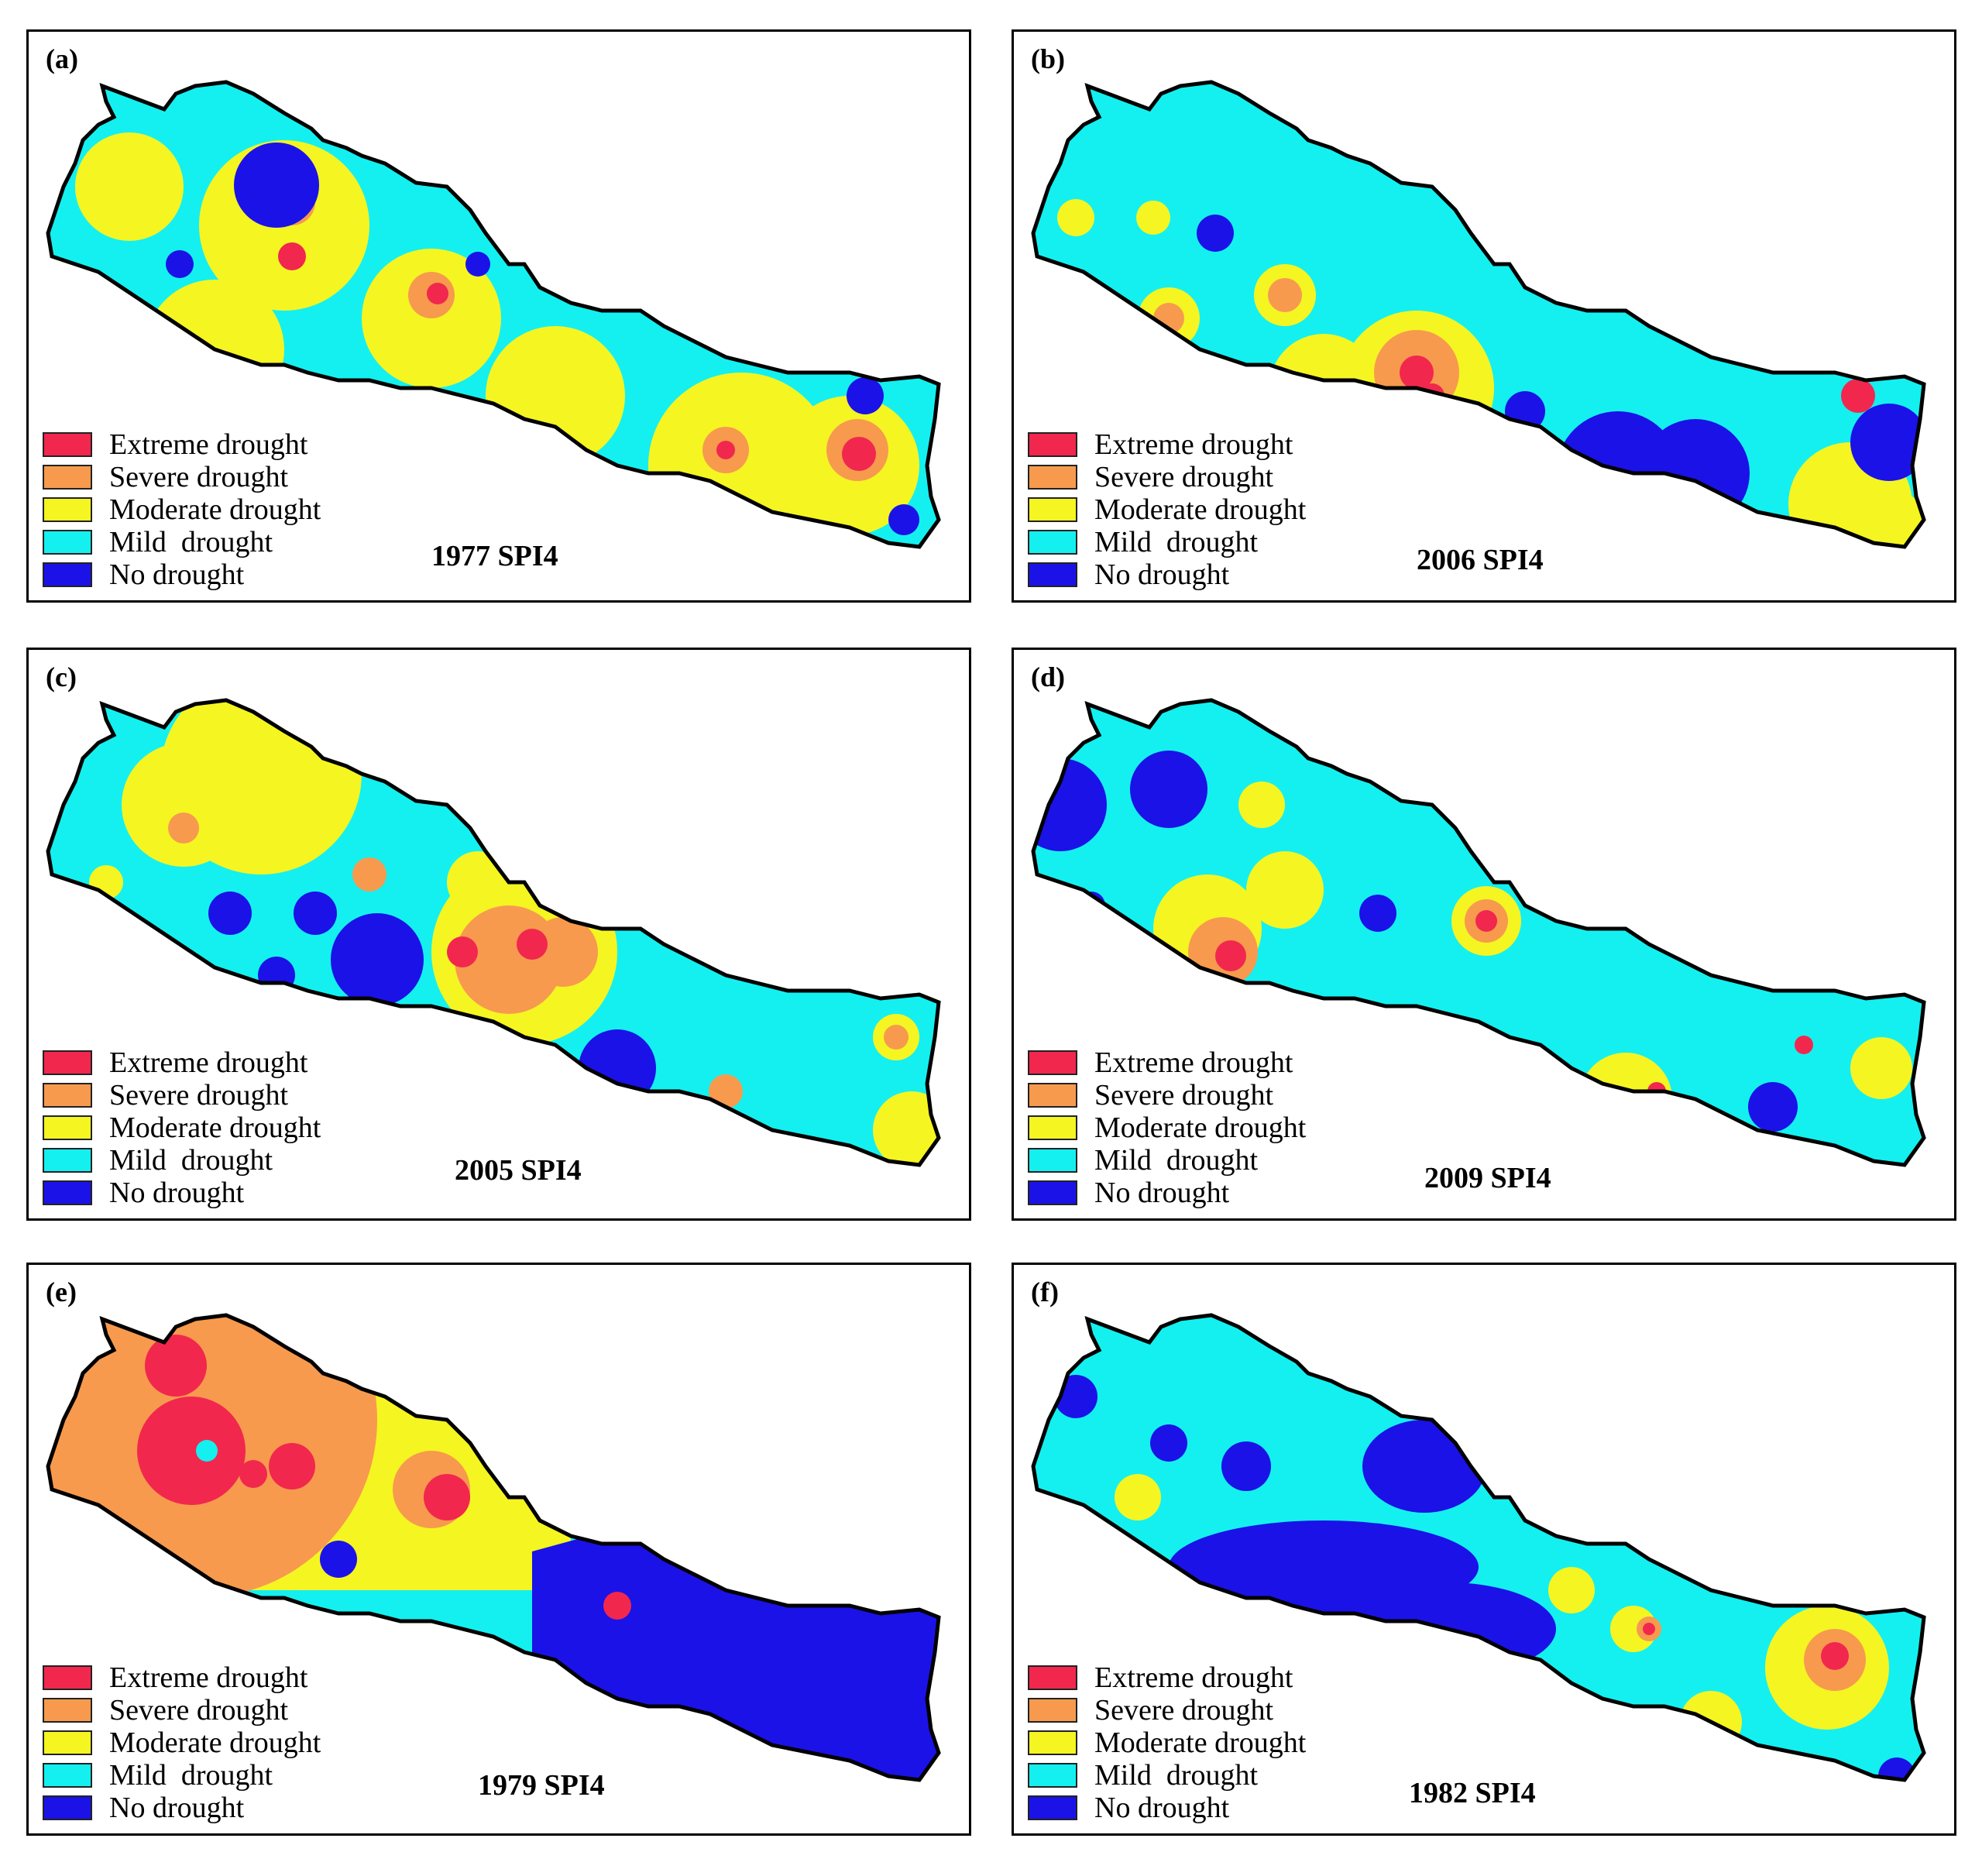 This screenshot has height=1876, width=1982. What do you see at coordinates (62, 58) in the screenshot?
I see `panel-label: (a)` at bounding box center [62, 58].